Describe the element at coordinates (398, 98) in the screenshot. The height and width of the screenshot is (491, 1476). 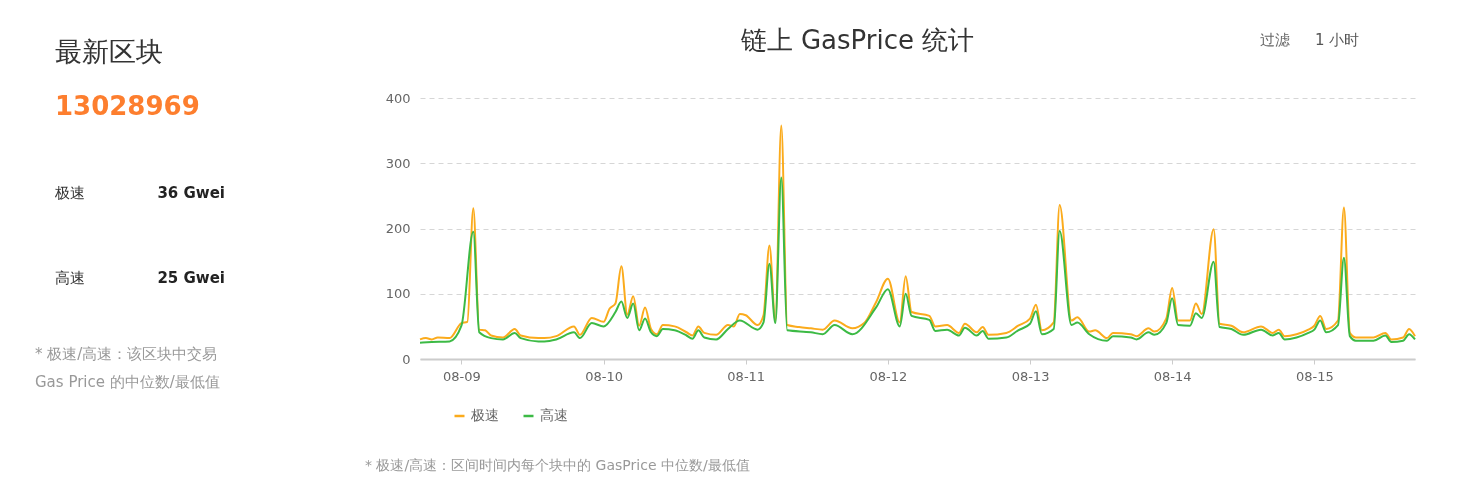
I see `y-tick-label: 400` at that location.